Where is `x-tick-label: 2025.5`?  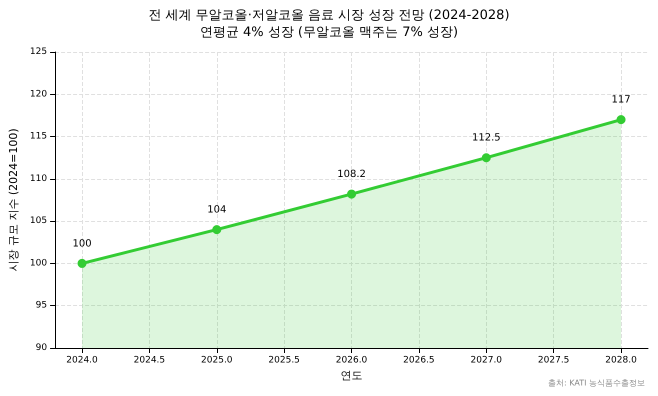 x-tick-label: 2025.5 is located at coordinates (284, 361).